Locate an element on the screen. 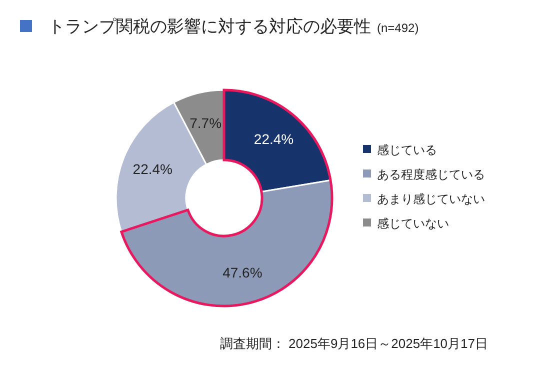 Image resolution: width=536 pixels, height=380 pixels. chart-title: トランプ関税の影響に対する対応の必要性 is located at coordinates (209, 26).